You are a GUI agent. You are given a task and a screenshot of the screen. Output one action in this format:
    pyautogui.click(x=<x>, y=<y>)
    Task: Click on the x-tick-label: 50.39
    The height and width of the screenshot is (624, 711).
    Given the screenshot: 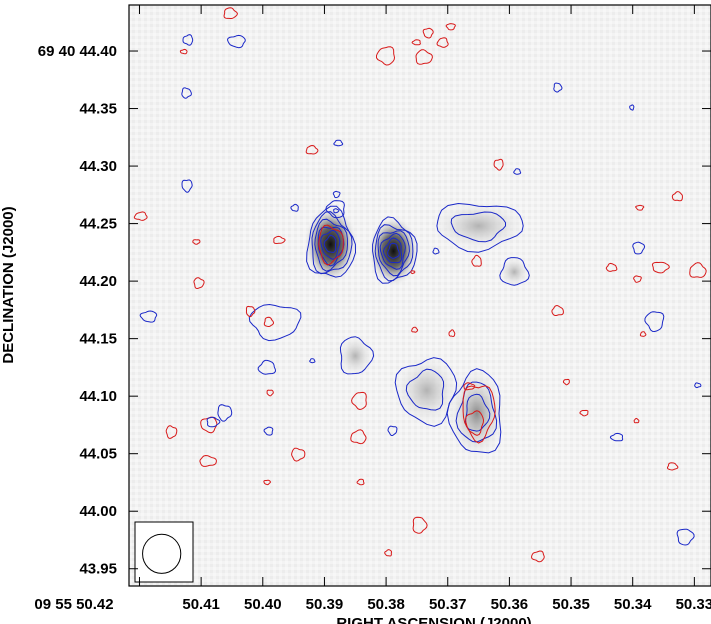 What is the action you would take?
    pyautogui.click(x=325, y=604)
    